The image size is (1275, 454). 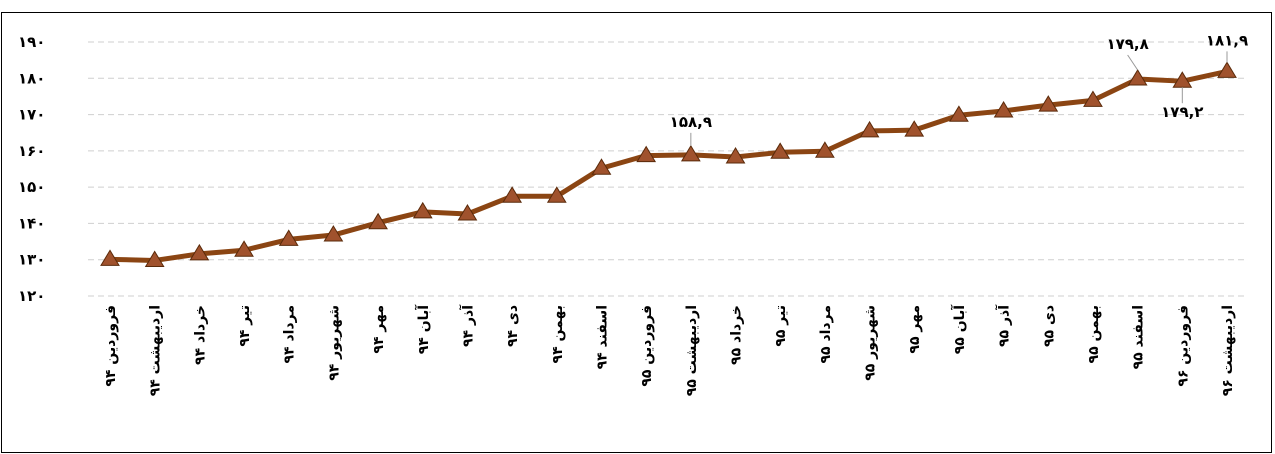 What do you see at coordinates (558, 334) in the screenshot?
I see `x-tick-label: بهمن ۹۴` at bounding box center [558, 334].